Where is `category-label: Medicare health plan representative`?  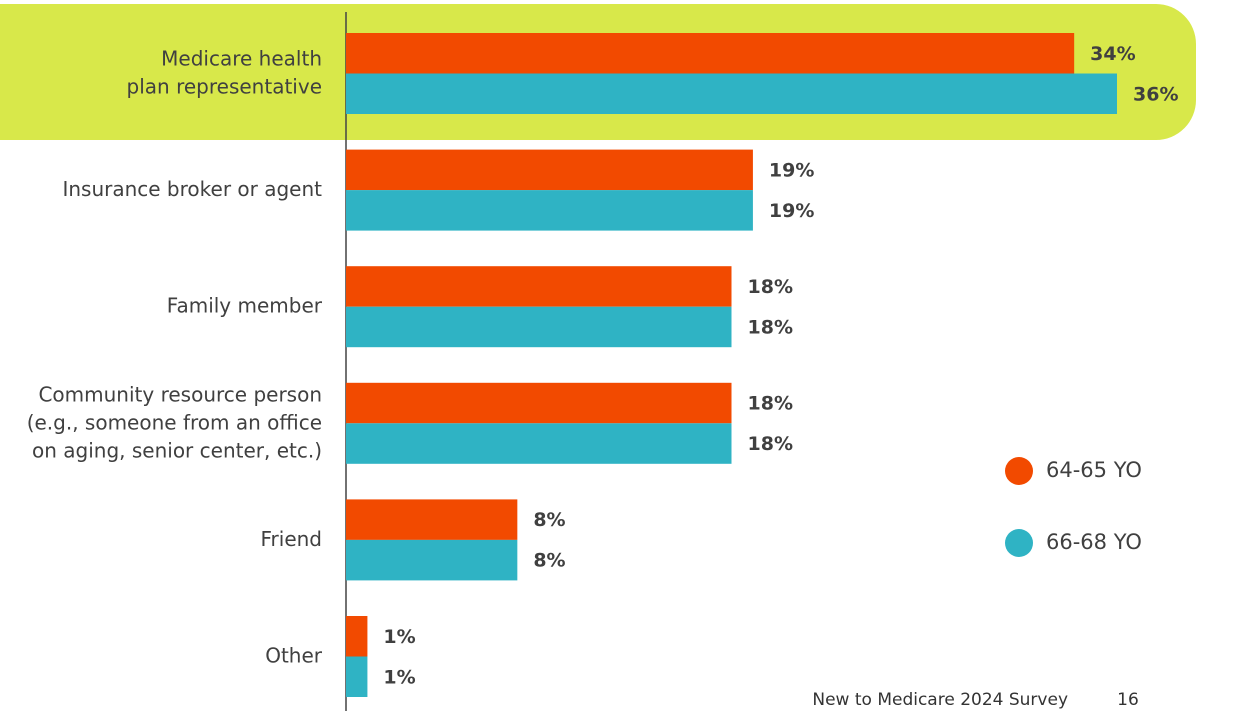 category-label: Medicare health plan representative is located at coordinates (224, 72).